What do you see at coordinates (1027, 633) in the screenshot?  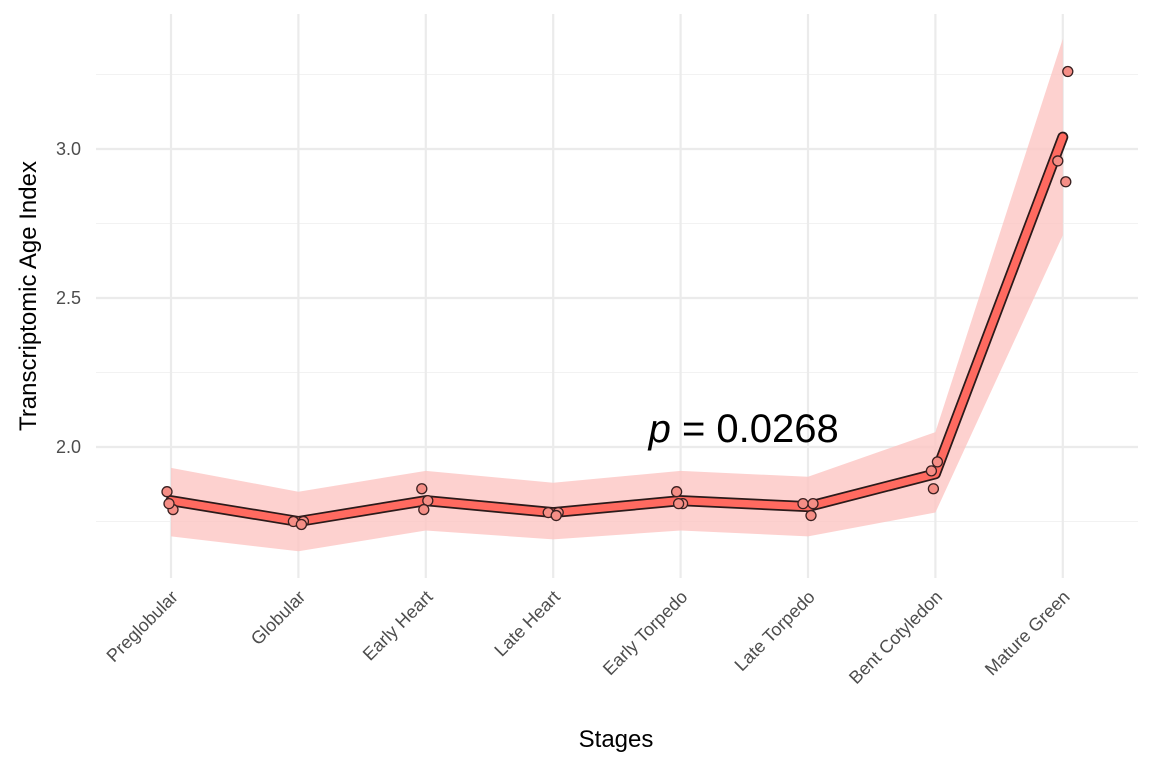 I see `x-tick-label: Mature Green` at bounding box center [1027, 633].